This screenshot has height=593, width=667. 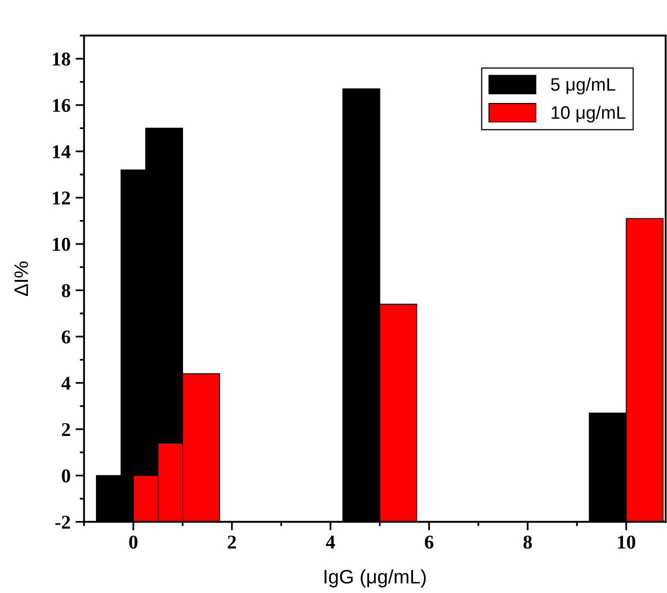 What do you see at coordinates (589, 114) in the screenshot?
I see `legend-label: 10 μg/mL` at bounding box center [589, 114].